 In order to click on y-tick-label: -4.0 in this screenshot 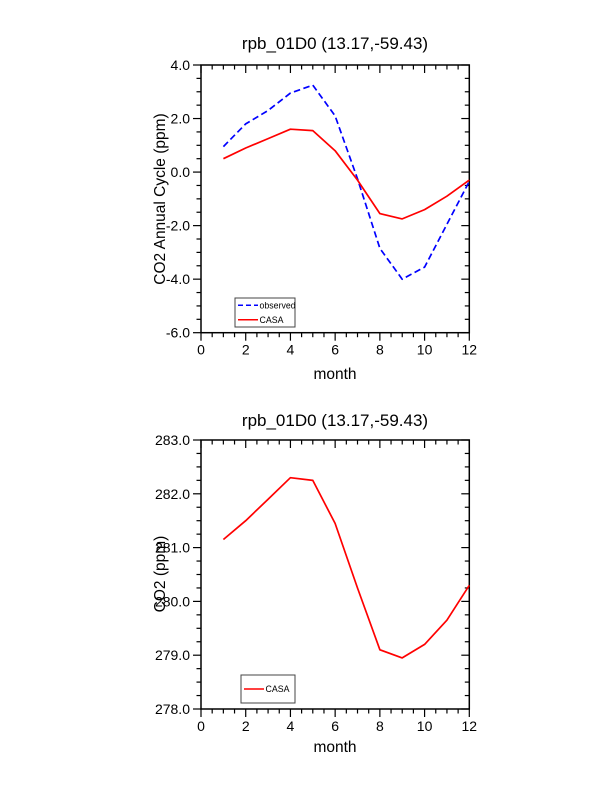, I will do `click(178, 279)`.